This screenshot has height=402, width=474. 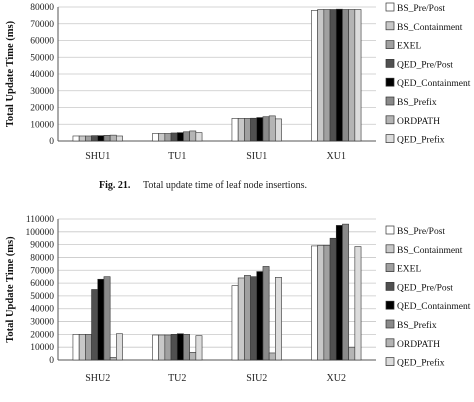 I want to click on bar-XU2-ORDPATH, so click(x=352, y=353).